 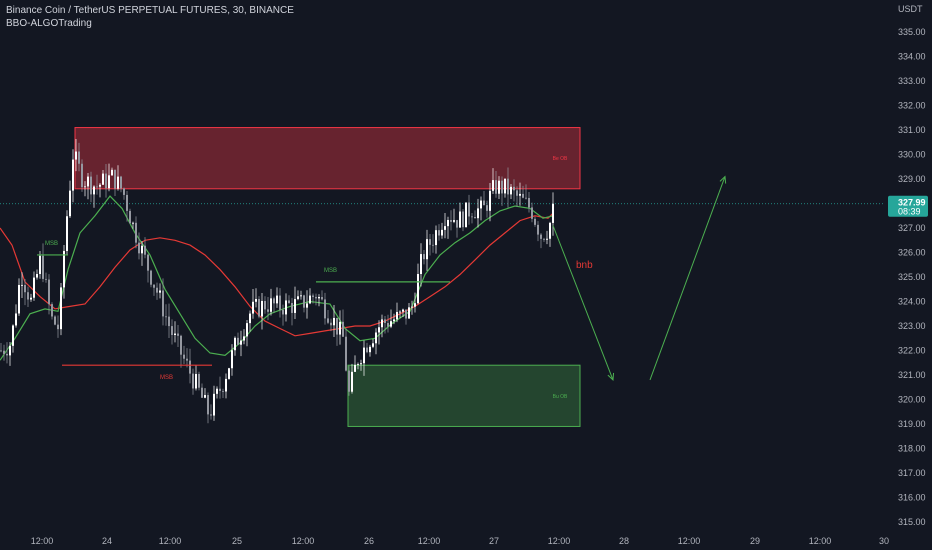 I want to click on price-tick-label: 331.00, so click(x=912, y=130).